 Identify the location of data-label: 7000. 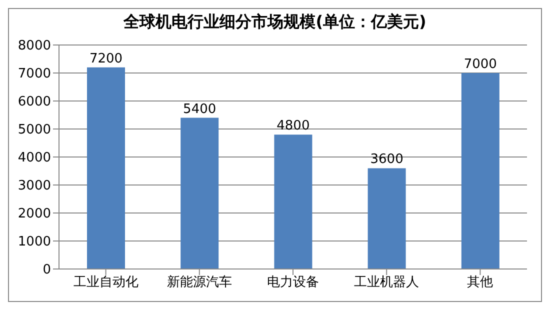
(480, 64).